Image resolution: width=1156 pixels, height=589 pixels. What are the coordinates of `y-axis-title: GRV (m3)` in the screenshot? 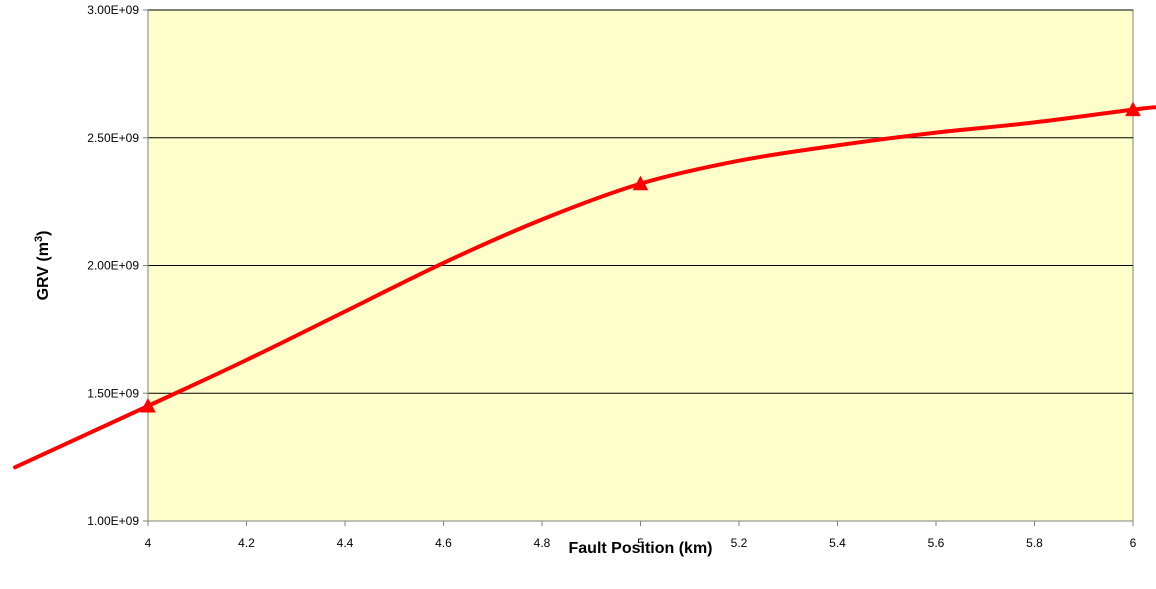 It's located at (42, 266).